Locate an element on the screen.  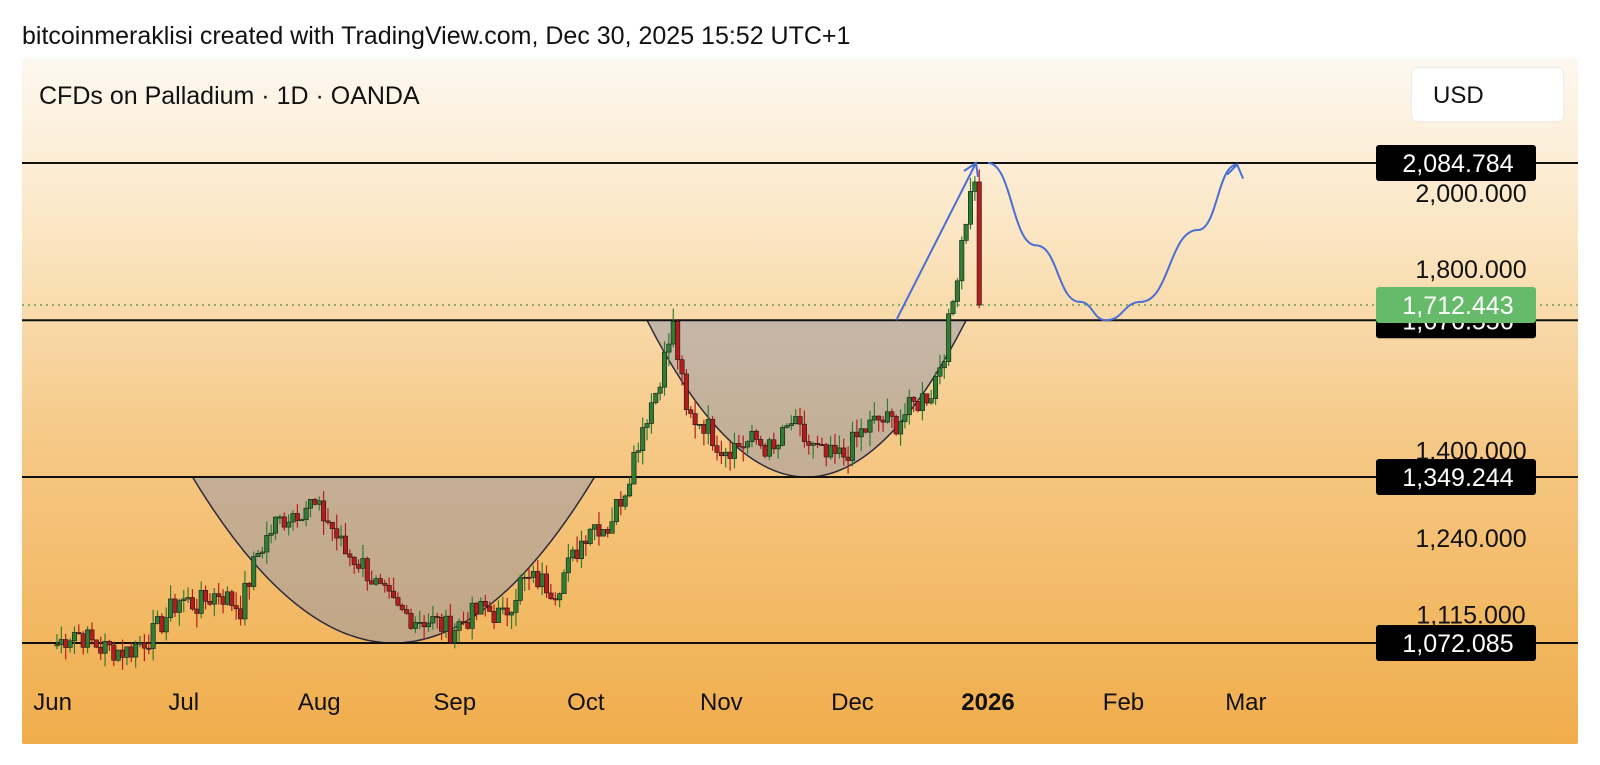
currency-button: USD is located at coordinates (1487, 94).